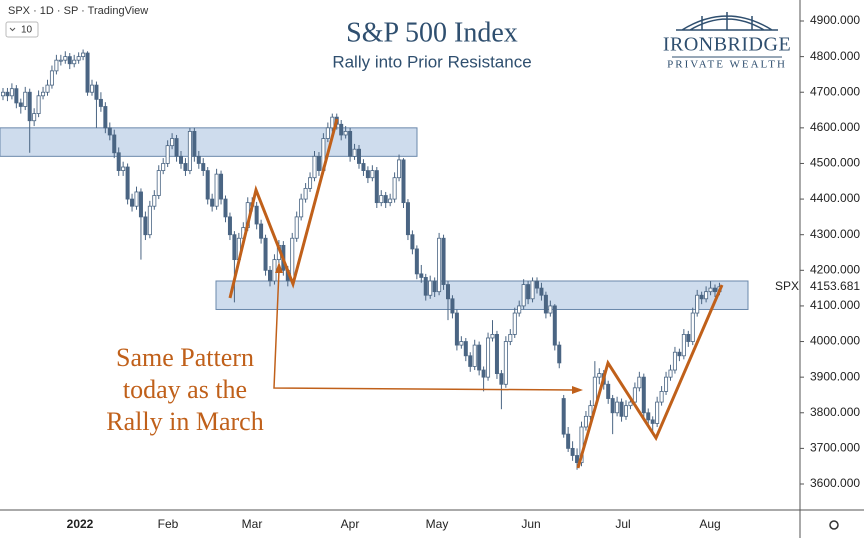 The height and width of the screenshot is (538, 864). Describe the element at coordinates (622, 524) in the screenshot. I see `x-tick-label: Jul` at that location.